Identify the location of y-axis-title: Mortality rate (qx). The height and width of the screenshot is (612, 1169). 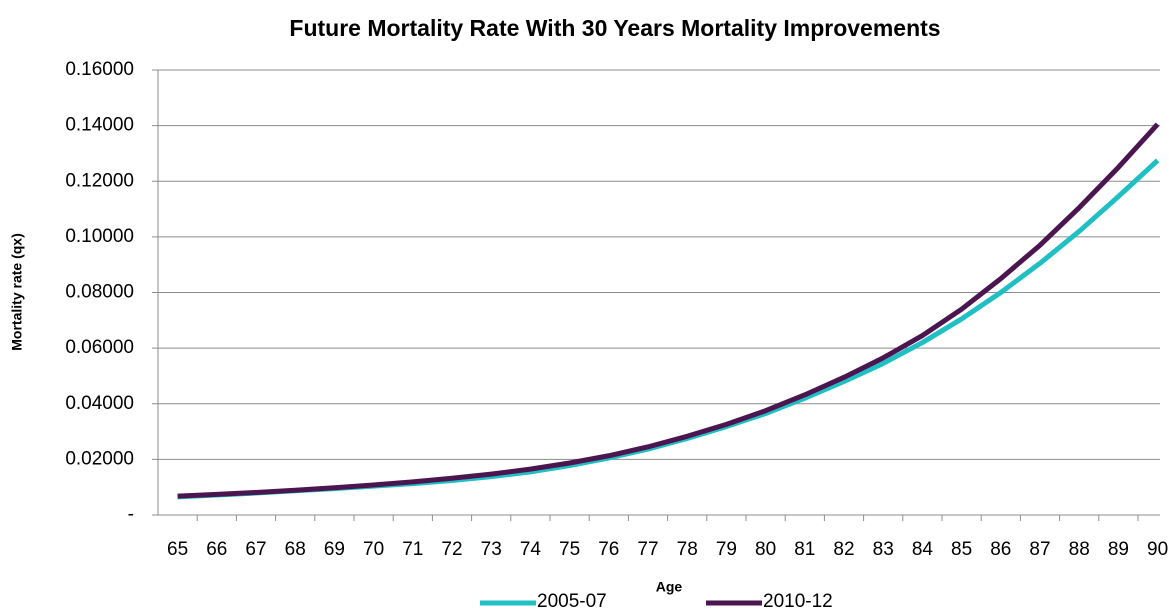
(17, 291).